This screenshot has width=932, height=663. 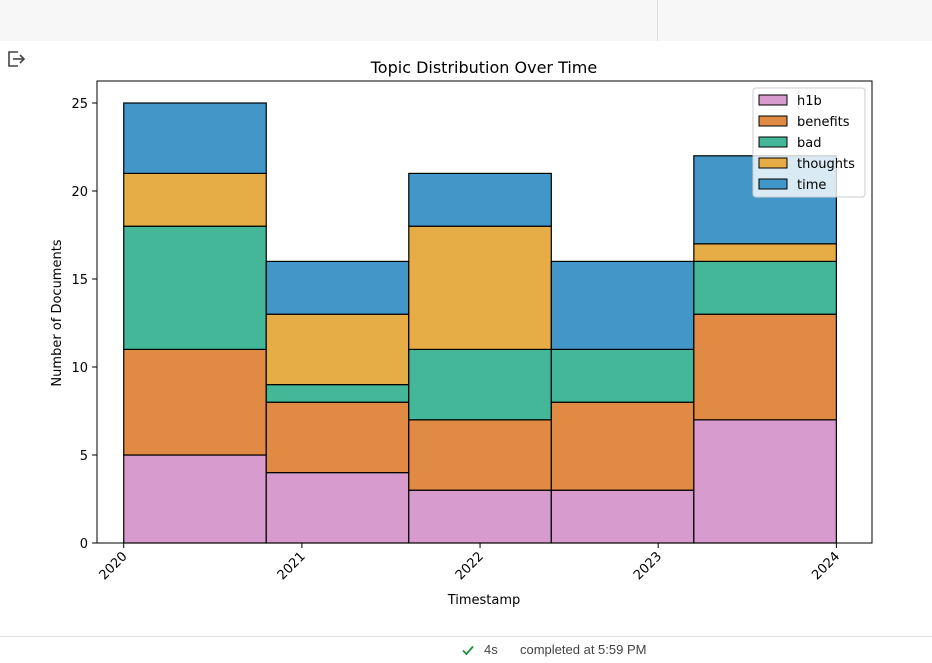 I want to click on legend-label-benefits: benefits, so click(x=823, y=122).